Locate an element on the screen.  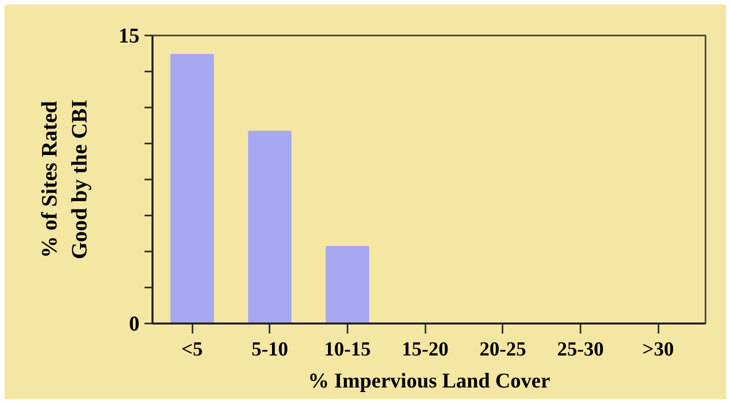
y-tick-label: 15 is located at coordinates (129, 36).